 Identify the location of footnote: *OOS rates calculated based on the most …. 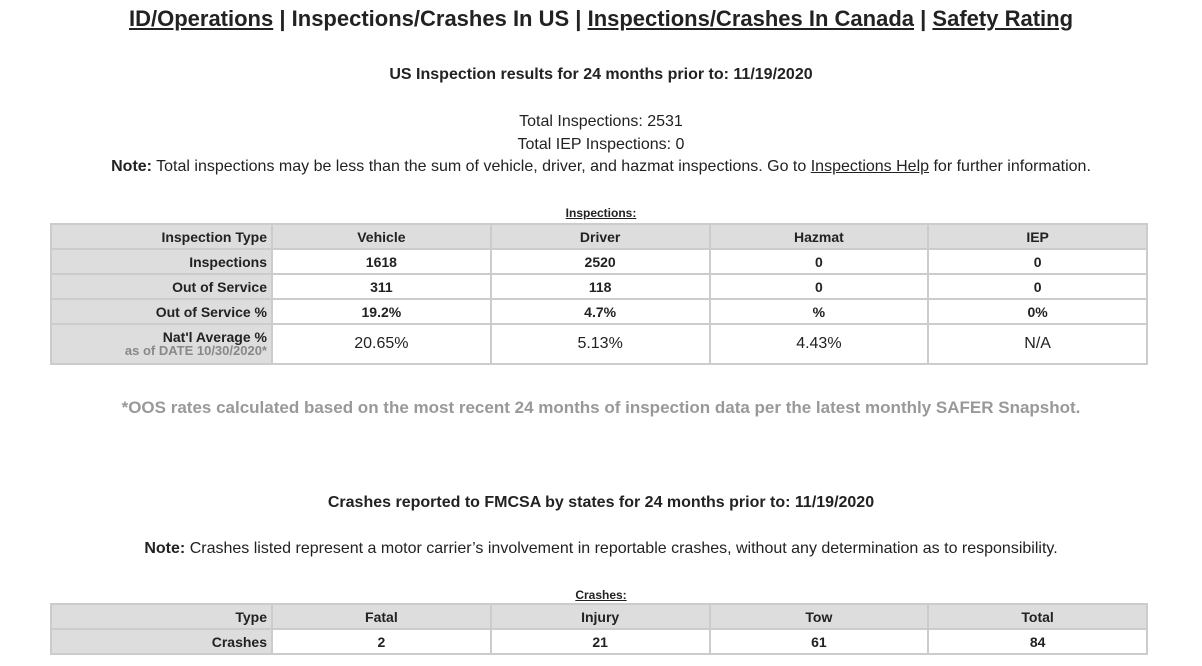
(601, 407).